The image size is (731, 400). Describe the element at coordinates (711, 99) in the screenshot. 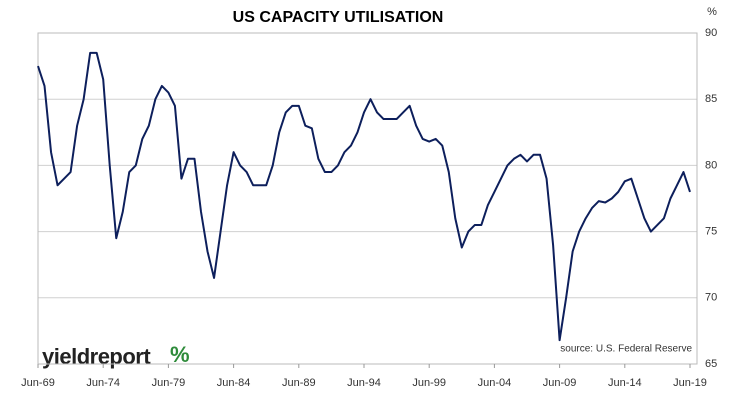

I see `y-tick-label: 85` at that location.